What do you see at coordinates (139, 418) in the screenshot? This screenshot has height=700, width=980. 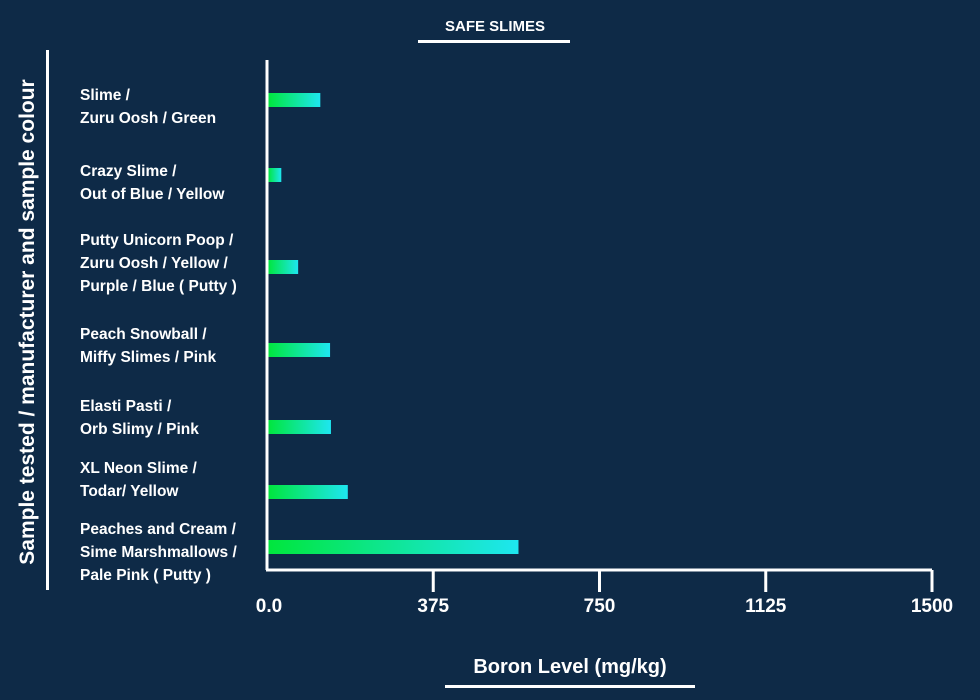 I see `category-label: Elasti Pasti / Orb Slimy / Pink` at bounding box center [139, 418].